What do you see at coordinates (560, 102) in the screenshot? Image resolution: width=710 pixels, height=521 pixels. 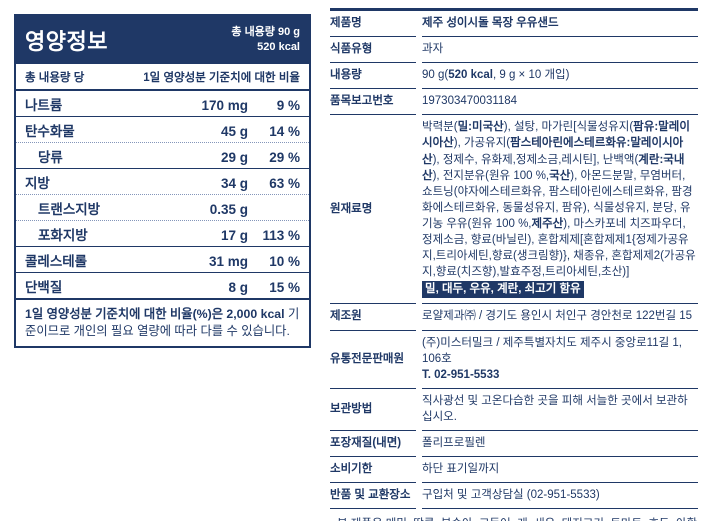 I see `product-row-value: 197303470031184` at bounding box center [560, 102].